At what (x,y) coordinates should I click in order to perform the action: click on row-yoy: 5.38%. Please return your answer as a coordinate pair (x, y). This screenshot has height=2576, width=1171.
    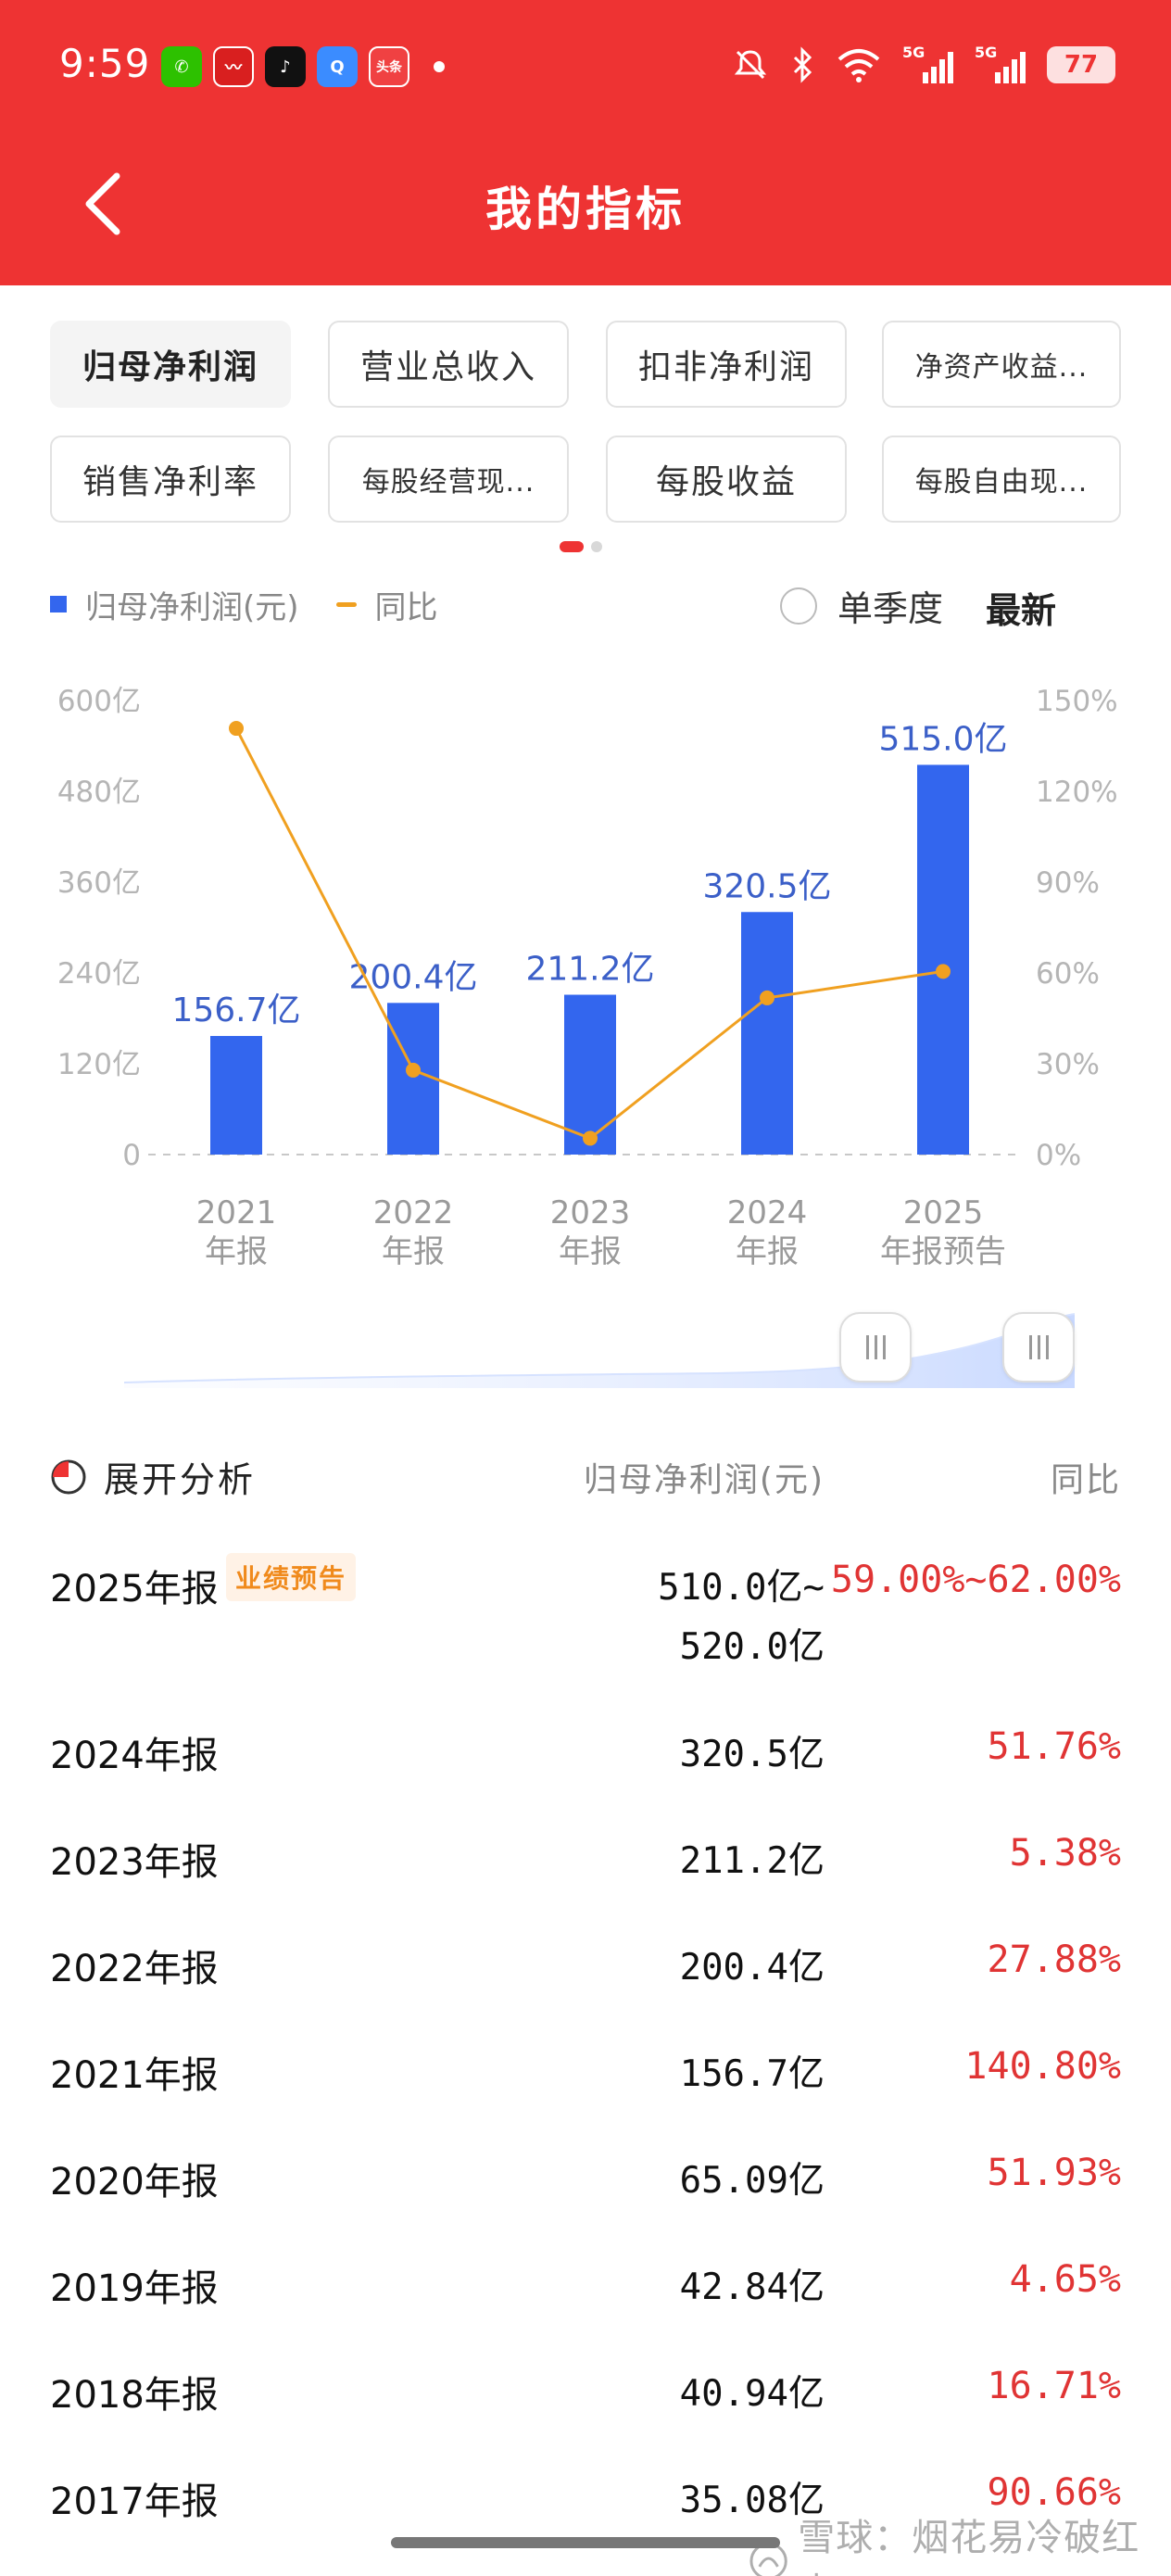
    Looking at the image, I should click on (1065, 1854).